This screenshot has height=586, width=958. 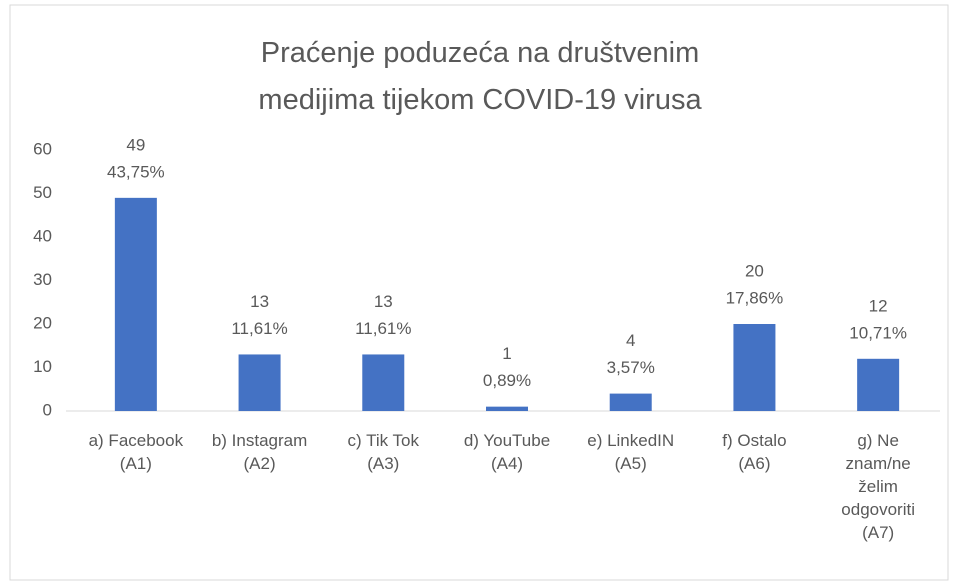 I want to click on percent-label: 17,86%, so click(x=755, y=297).